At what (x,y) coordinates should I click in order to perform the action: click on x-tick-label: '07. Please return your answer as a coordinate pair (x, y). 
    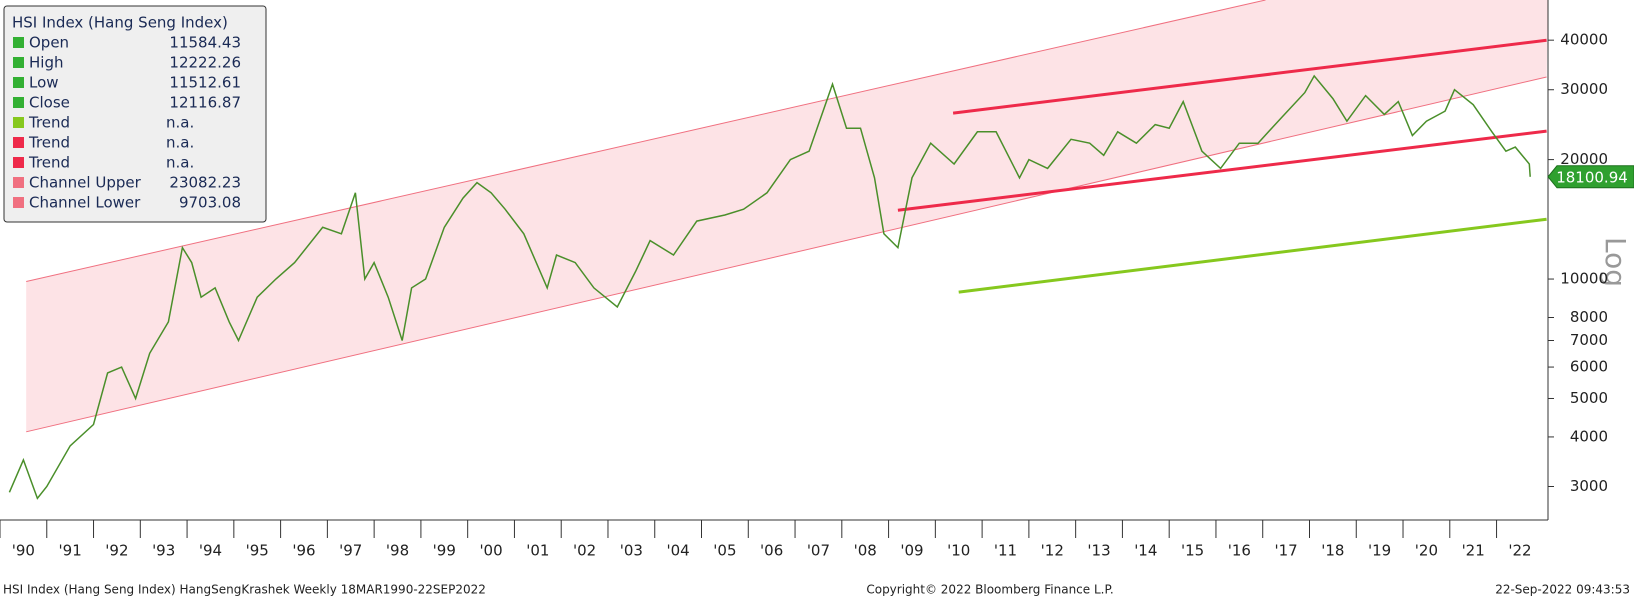
    Looking at the image, I should click on (818, 551).